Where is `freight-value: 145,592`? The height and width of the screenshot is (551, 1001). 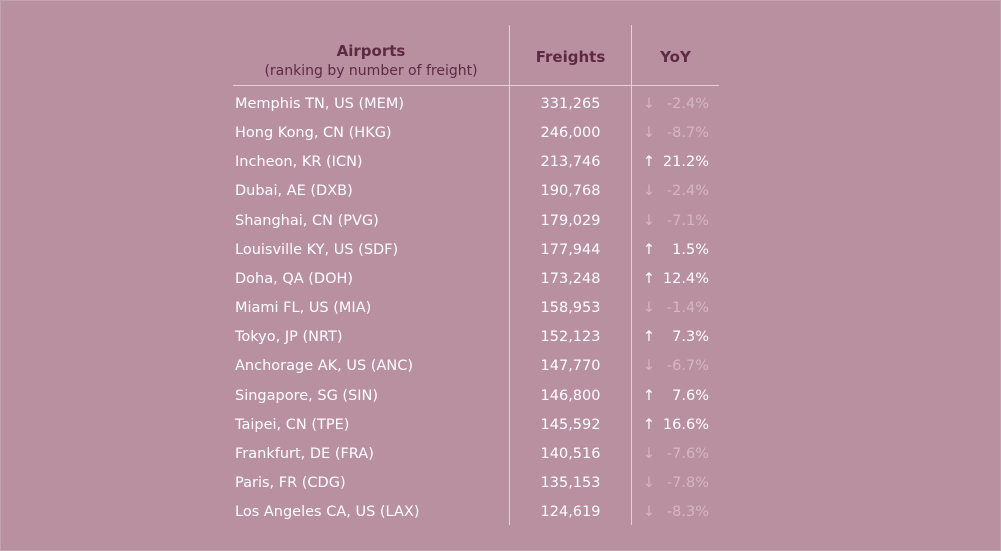 freight-value: 145,592 is located at coordinates (570, 424).